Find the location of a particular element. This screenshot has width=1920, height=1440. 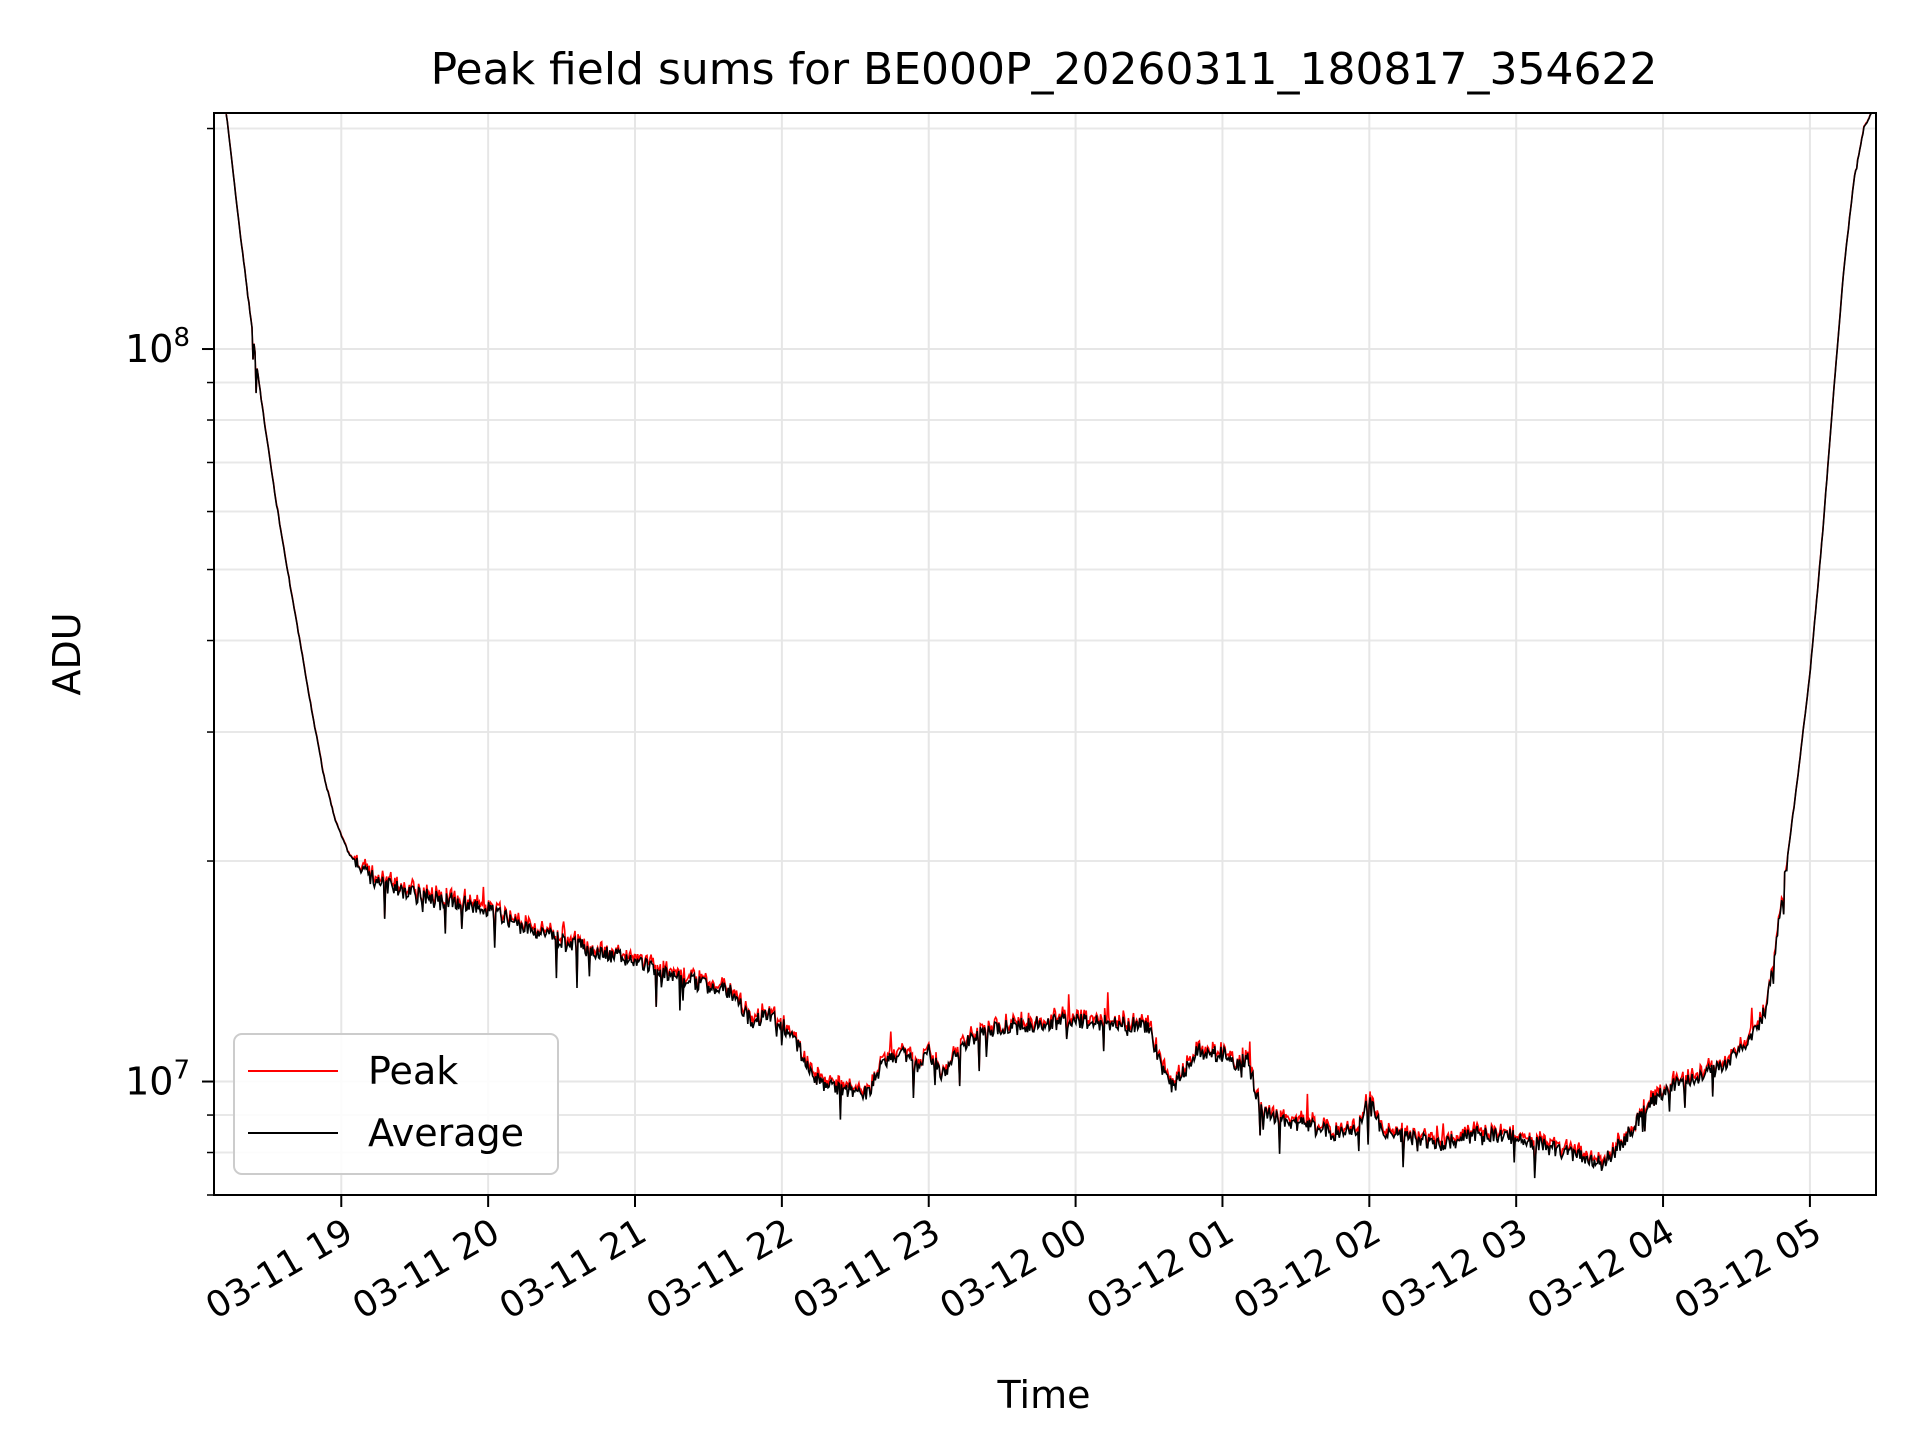

y-tick-label: 108 is located at coordinates (157, 347).